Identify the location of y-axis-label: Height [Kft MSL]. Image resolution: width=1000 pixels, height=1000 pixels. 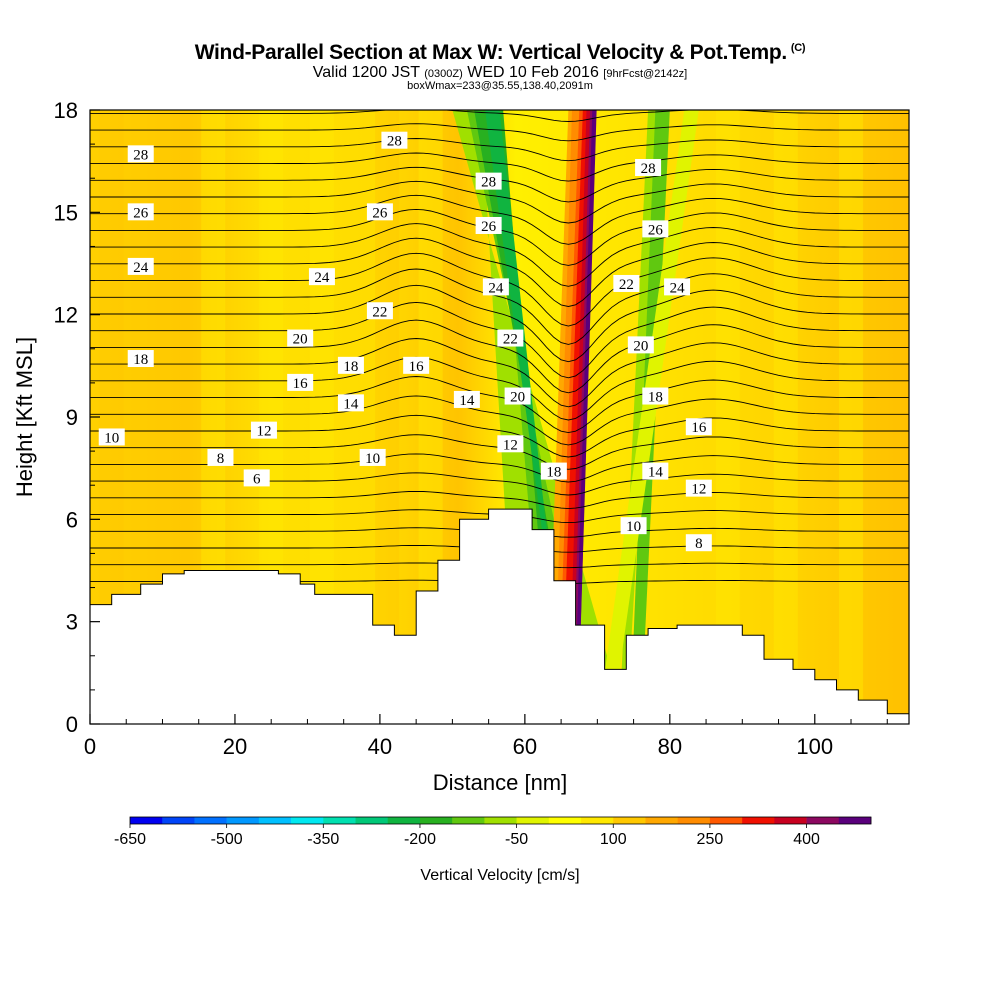
(24, 417).